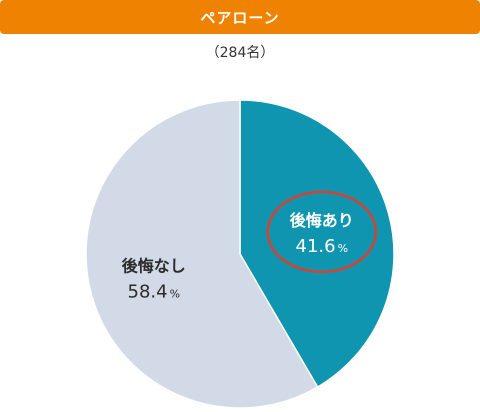  What do you see at coordinates (250, 246) in the screenshot?
I see `pie-labels: 後悔あり 41.6 % 後悔なし 58.4%` at bounding box center [250, 246].